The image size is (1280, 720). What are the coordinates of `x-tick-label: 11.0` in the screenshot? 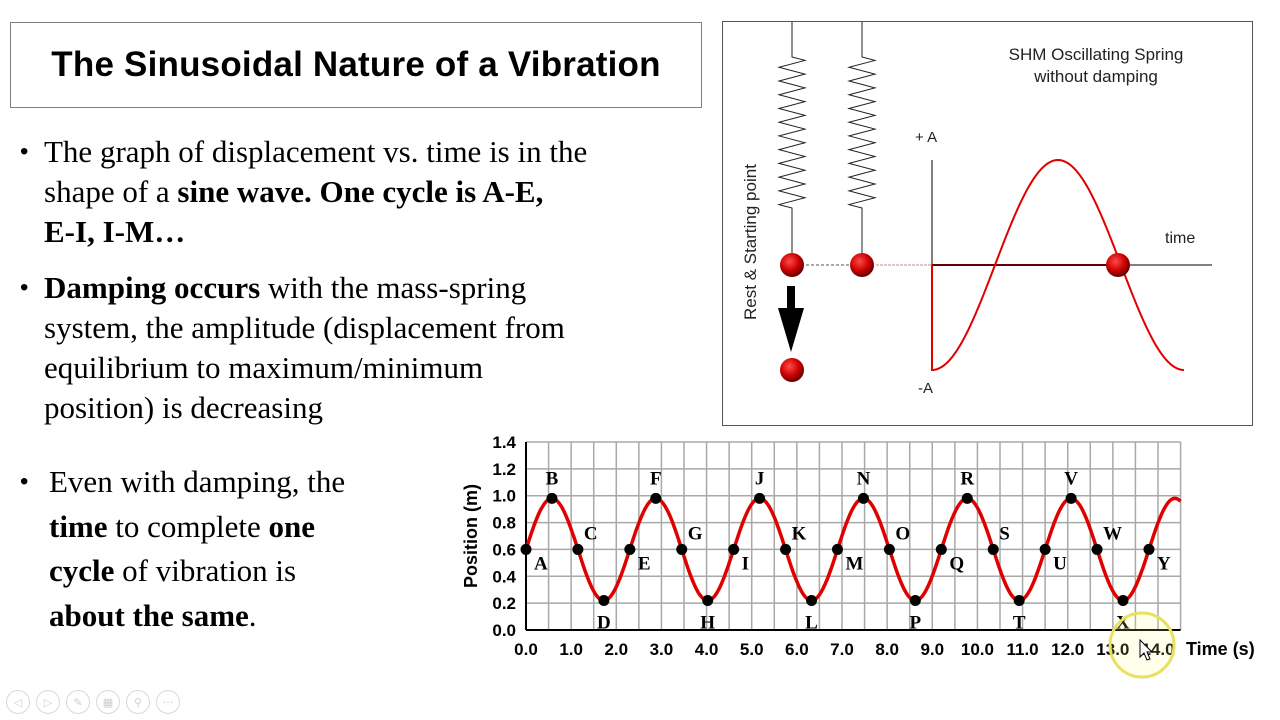 It's located at (1022, 649).